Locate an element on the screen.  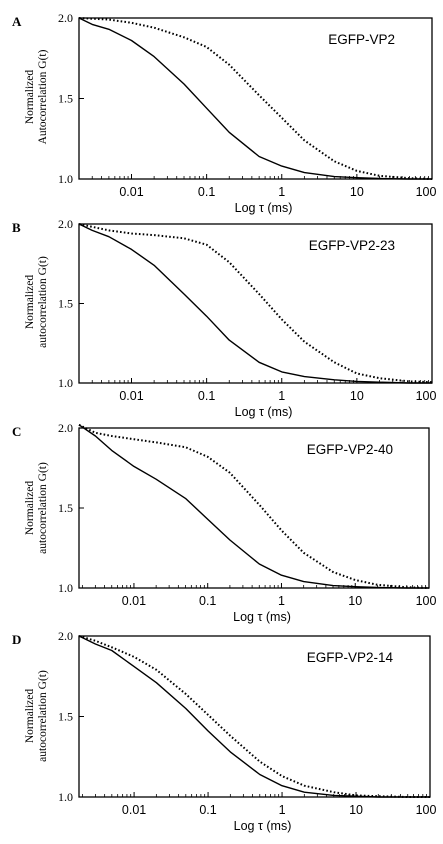
panel-letter: C is located at coordinates (16, 431).